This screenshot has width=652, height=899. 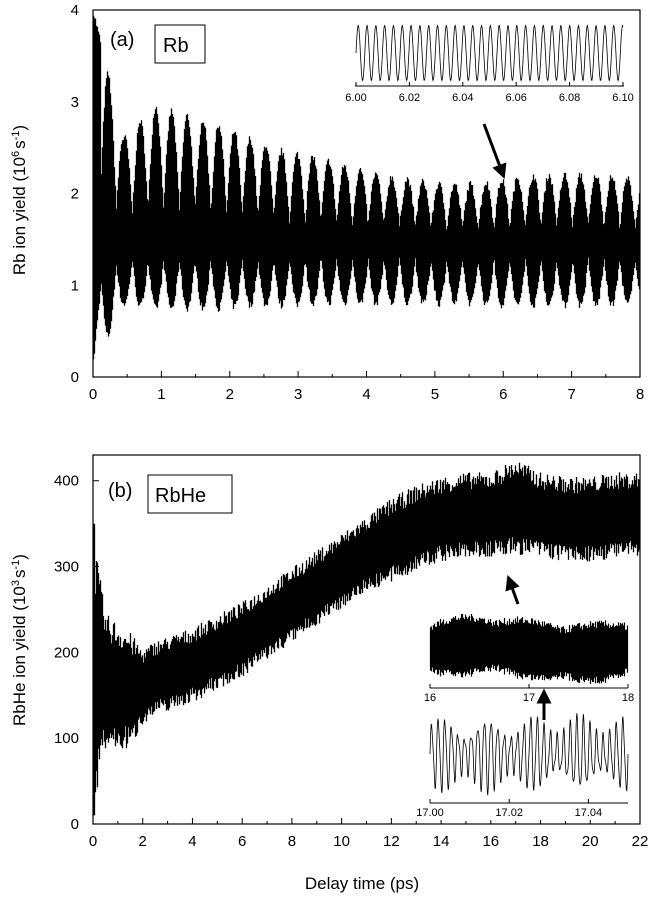 I want to click on panel-a-y-tick-label: 0, so click(x=75, y=377).